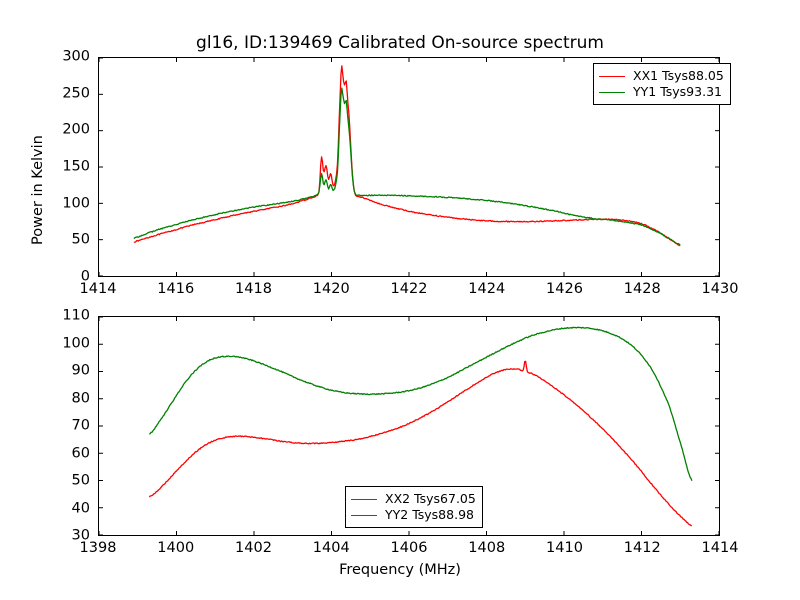 This screenshot has width=800, height=600. What do you see at coordinates (409, 289) in the screenshot?
I see `x-tick-label: 1422` at bounding box center [409, 289].